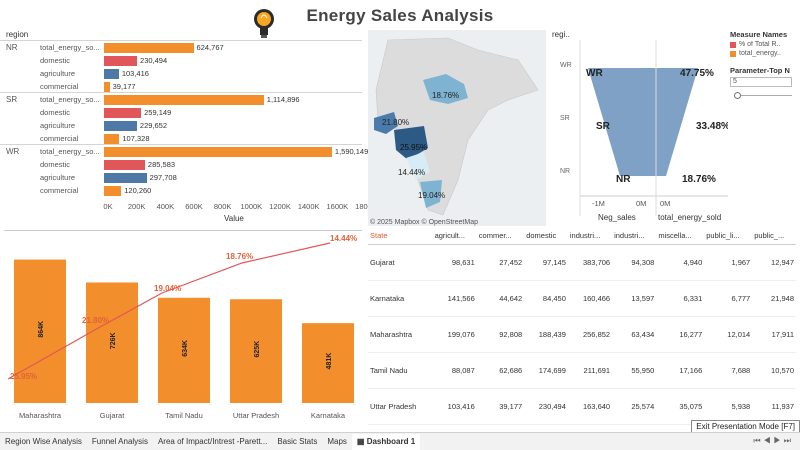 The image size is (800, 450). I want to click on table-cell: 94,308, so click(634, 262).